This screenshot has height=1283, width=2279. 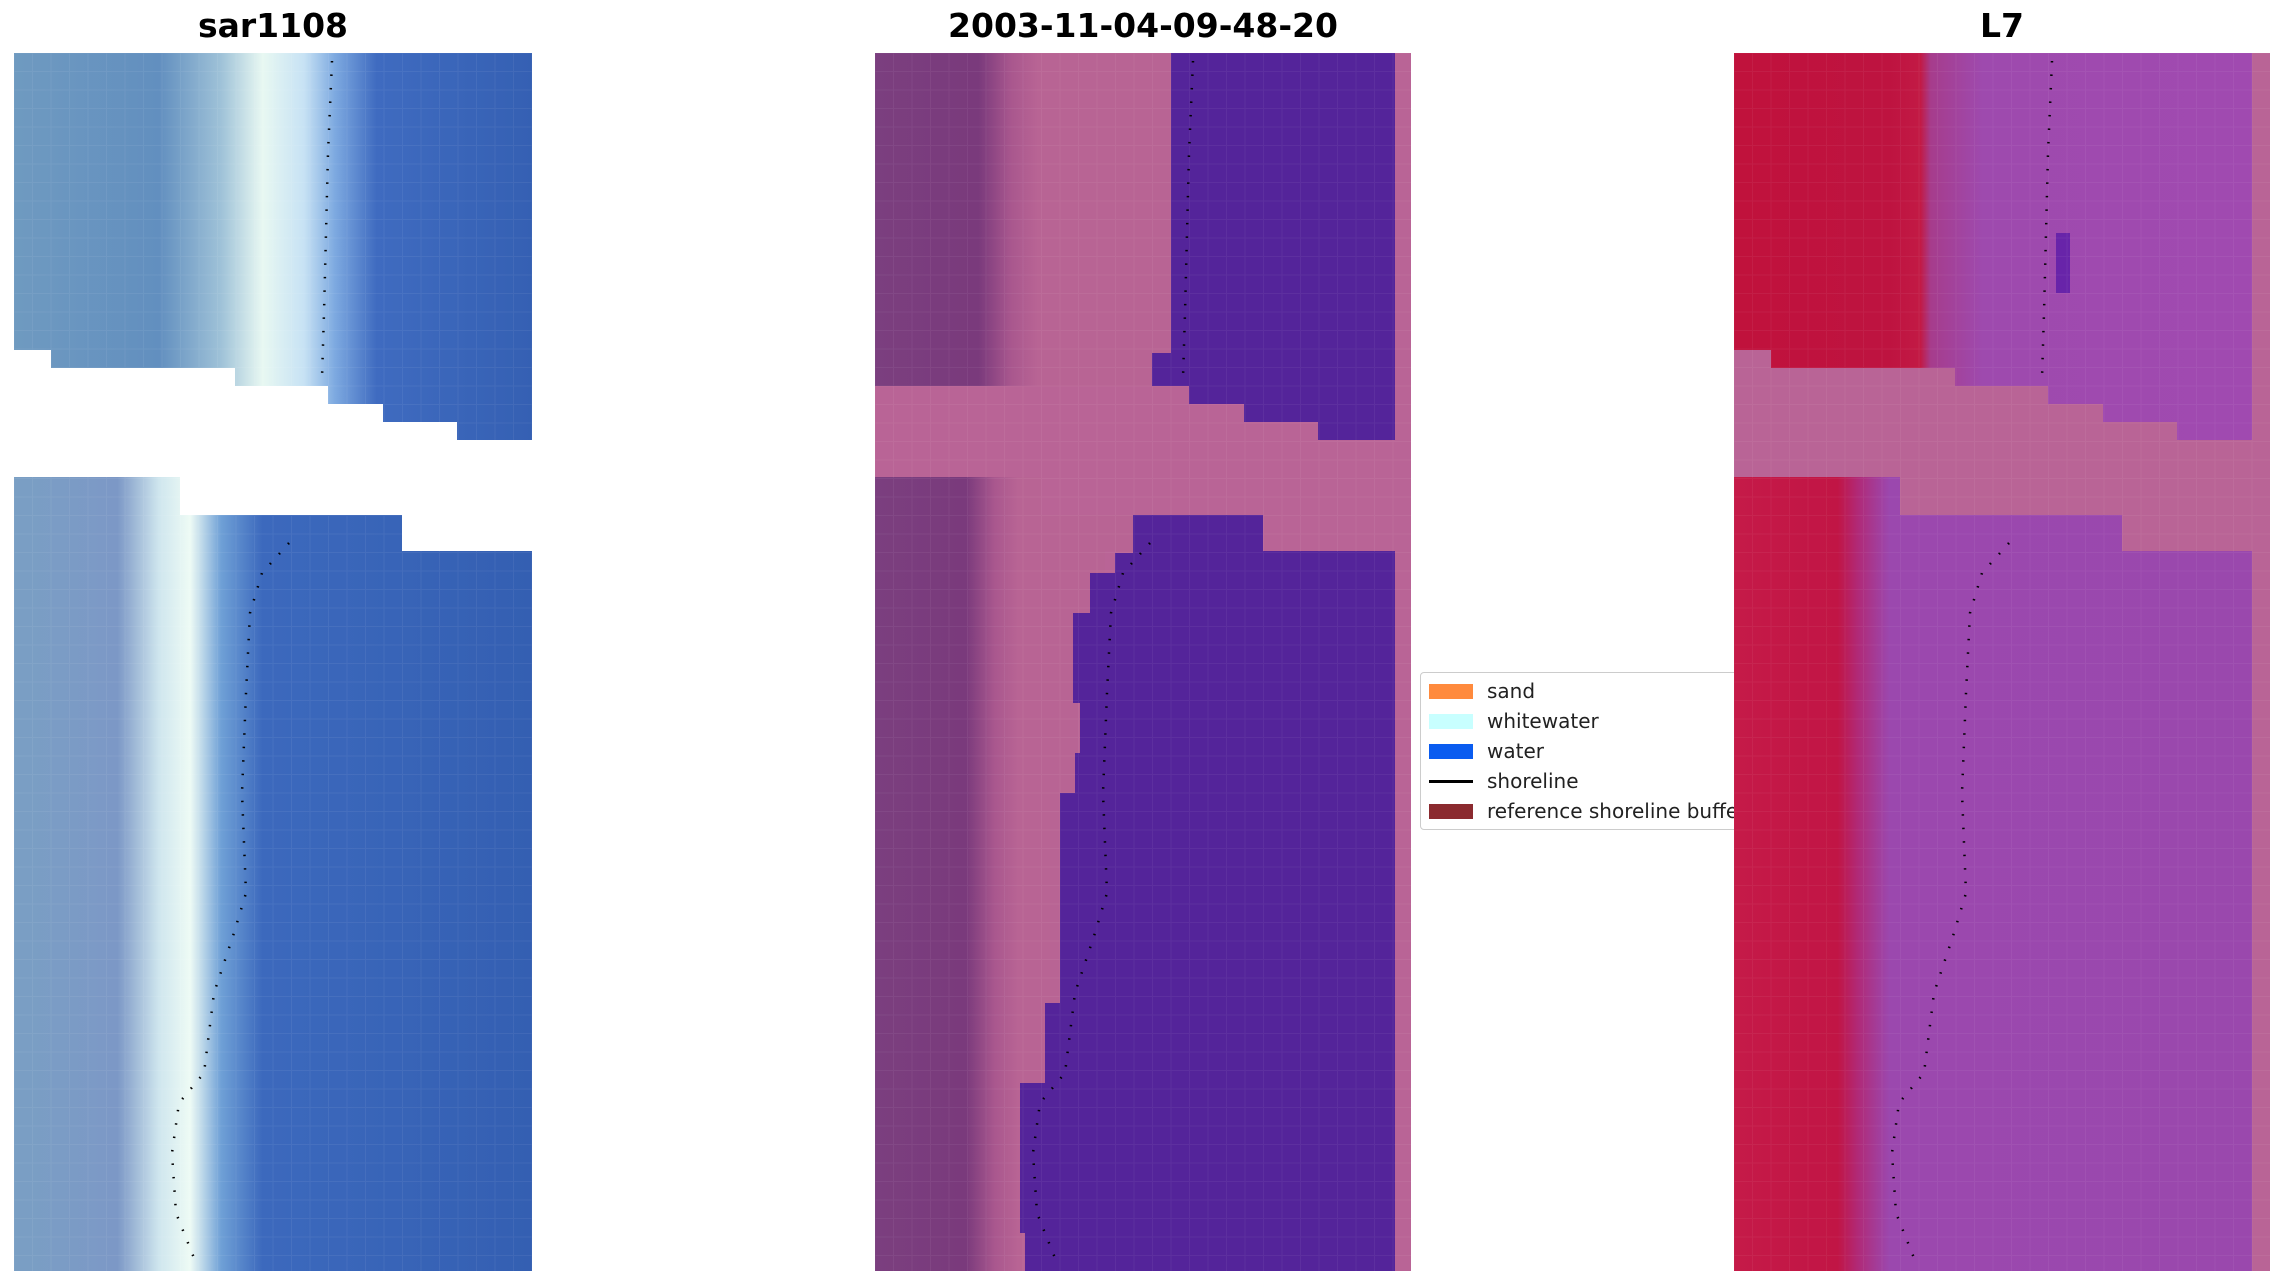 I want to click on legend-item-water: water, so click(x=1482, y=751).